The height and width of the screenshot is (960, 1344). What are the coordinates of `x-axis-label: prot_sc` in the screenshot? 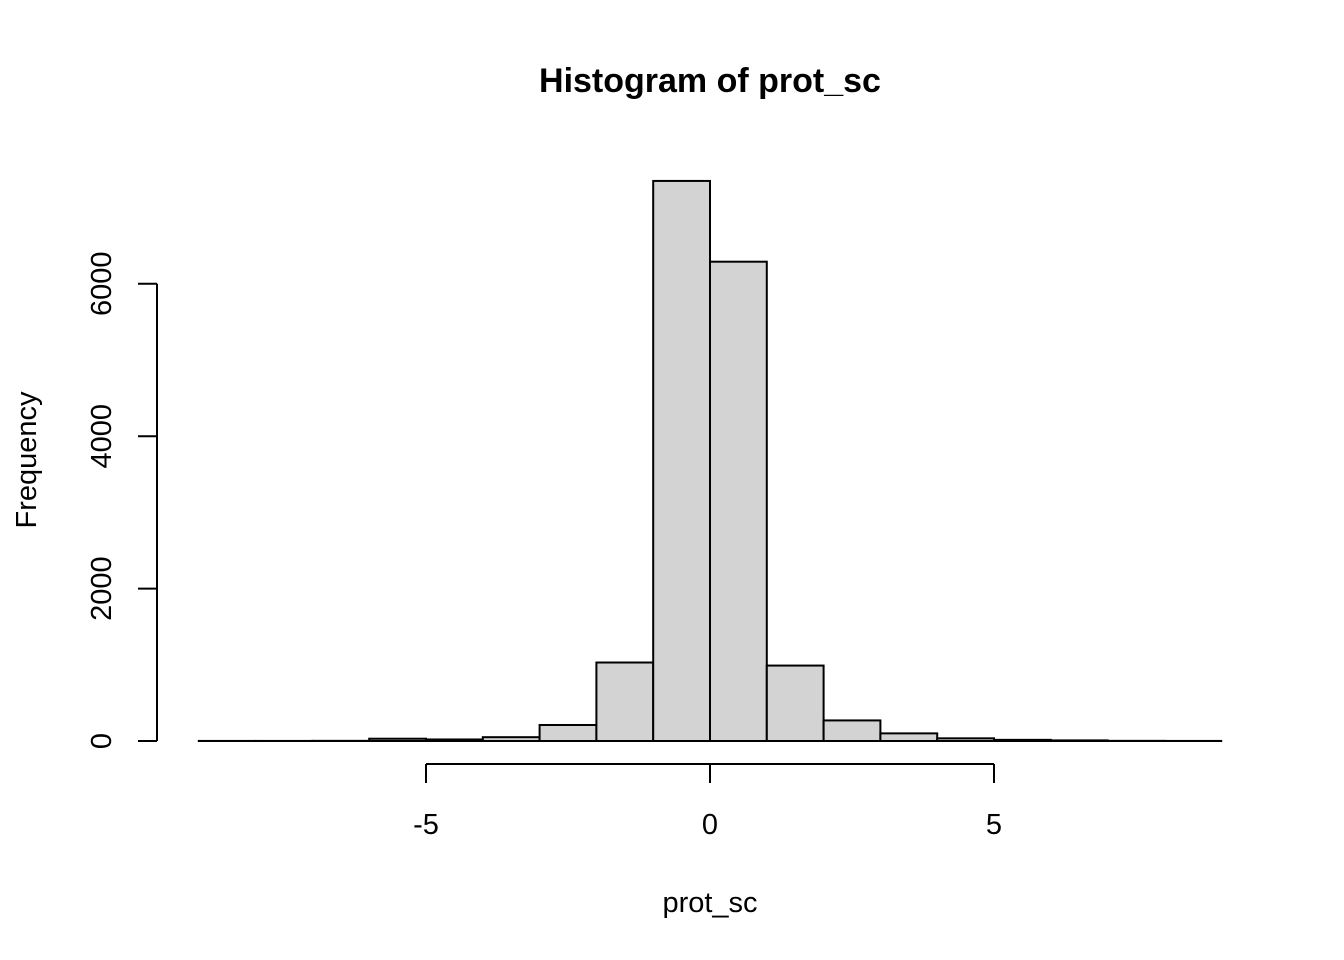 It's located at (709, 903).